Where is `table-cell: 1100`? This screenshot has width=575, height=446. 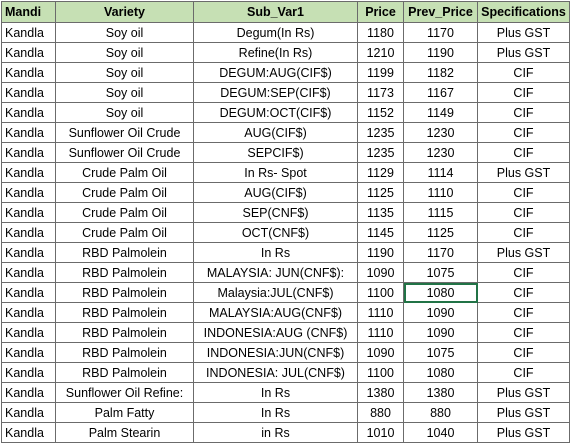
table-cell: 1100 is located at coordinates (380, 292).